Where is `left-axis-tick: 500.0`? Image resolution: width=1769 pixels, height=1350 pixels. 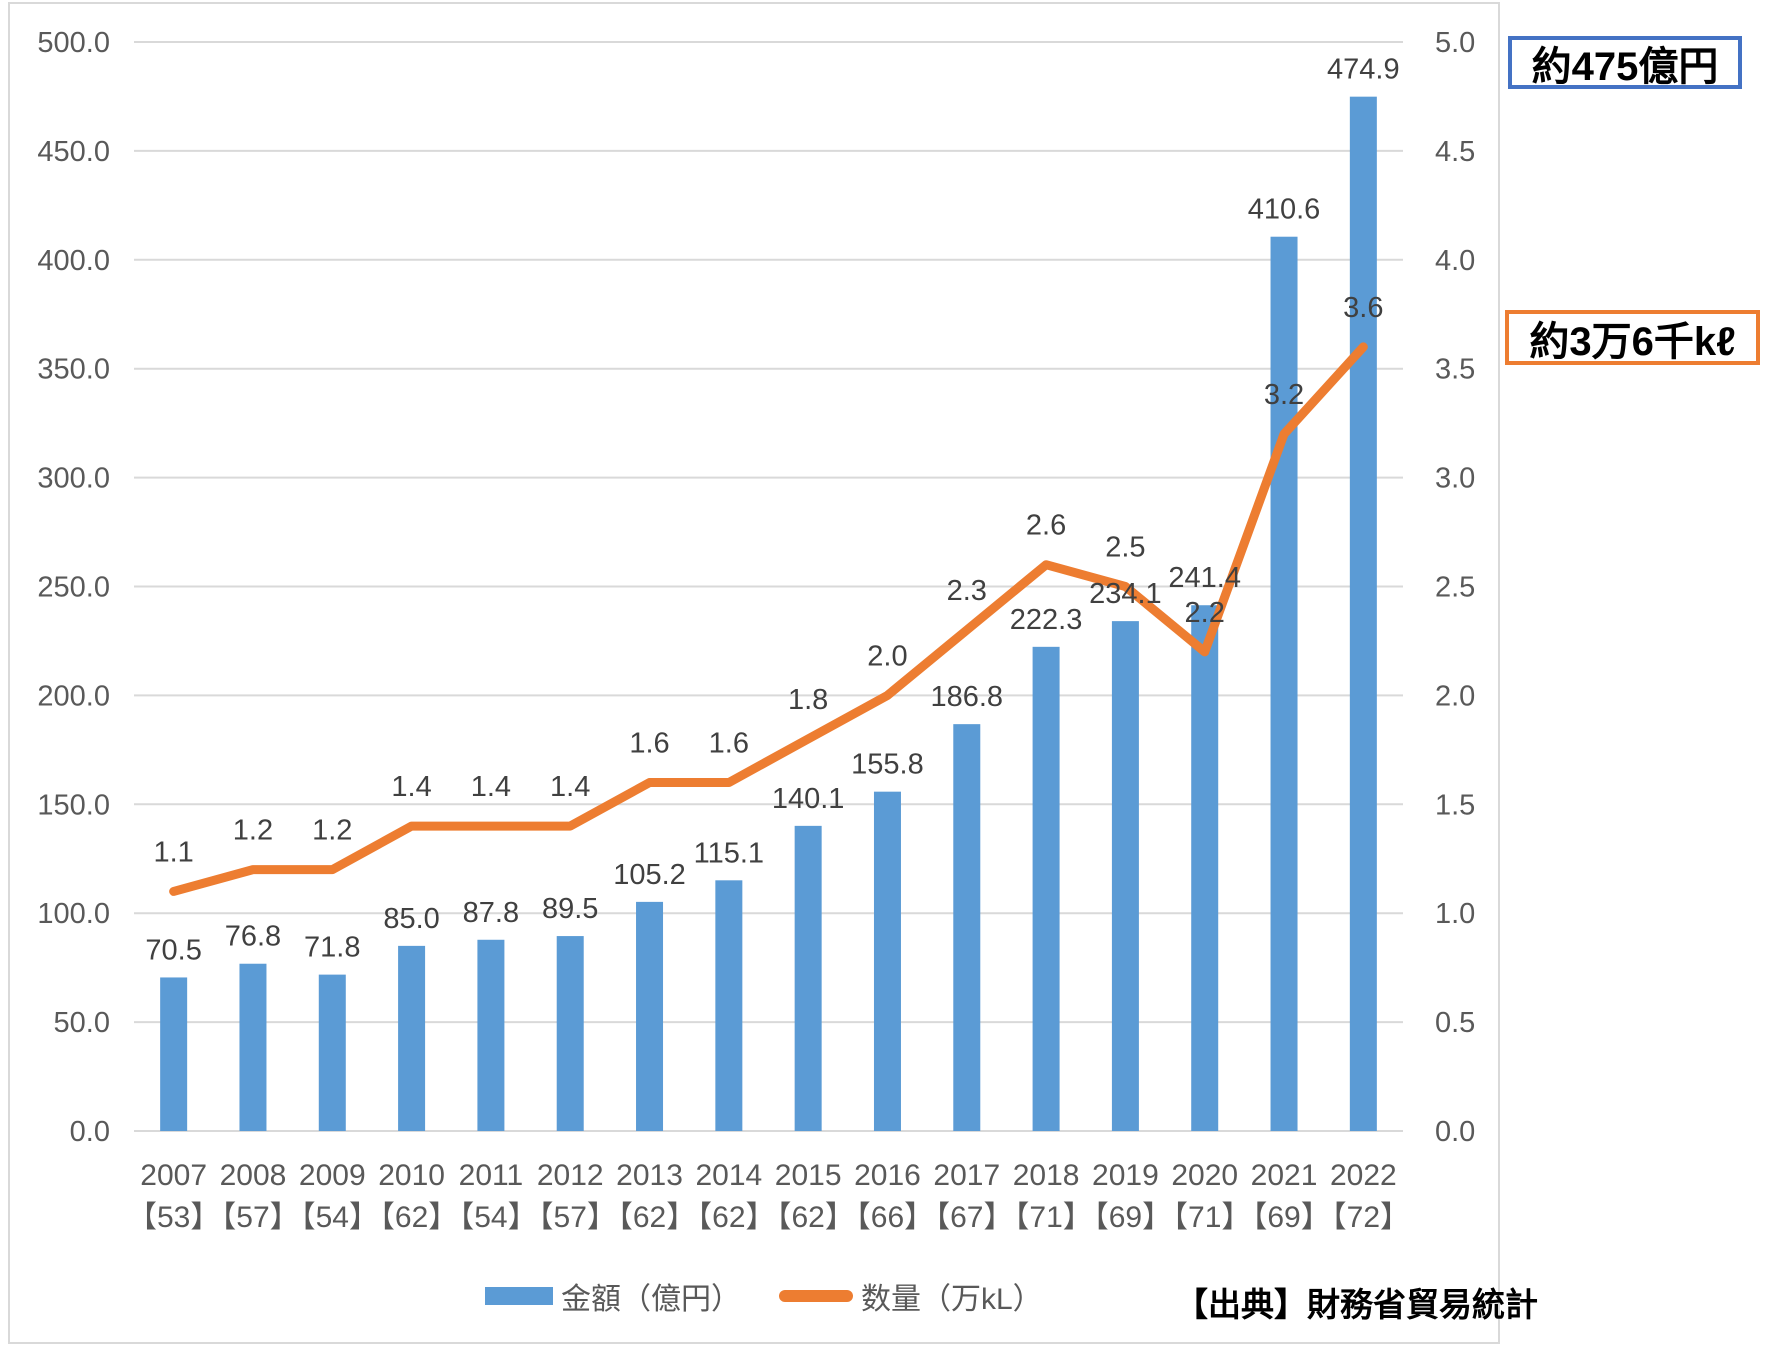 left-axis-tick: 500.0 is located at coordinates (73, 43).